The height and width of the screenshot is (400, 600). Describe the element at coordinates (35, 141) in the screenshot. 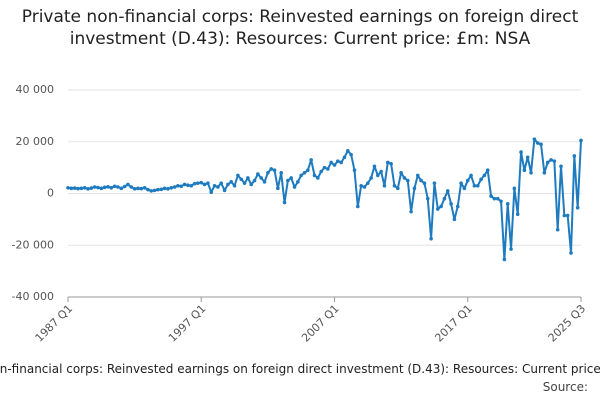

I see `y-tick-label: 20 000` at that location.